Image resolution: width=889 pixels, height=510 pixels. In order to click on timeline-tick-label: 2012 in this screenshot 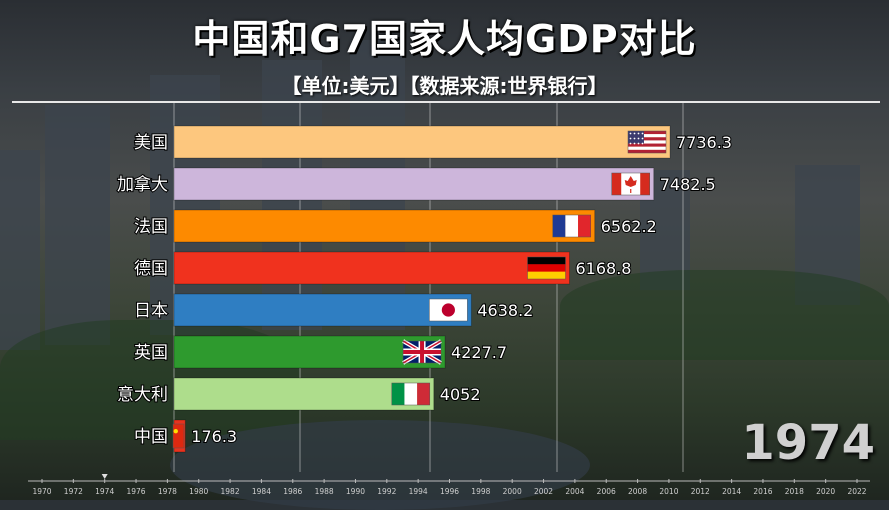, I will do `click(700, 491)`.